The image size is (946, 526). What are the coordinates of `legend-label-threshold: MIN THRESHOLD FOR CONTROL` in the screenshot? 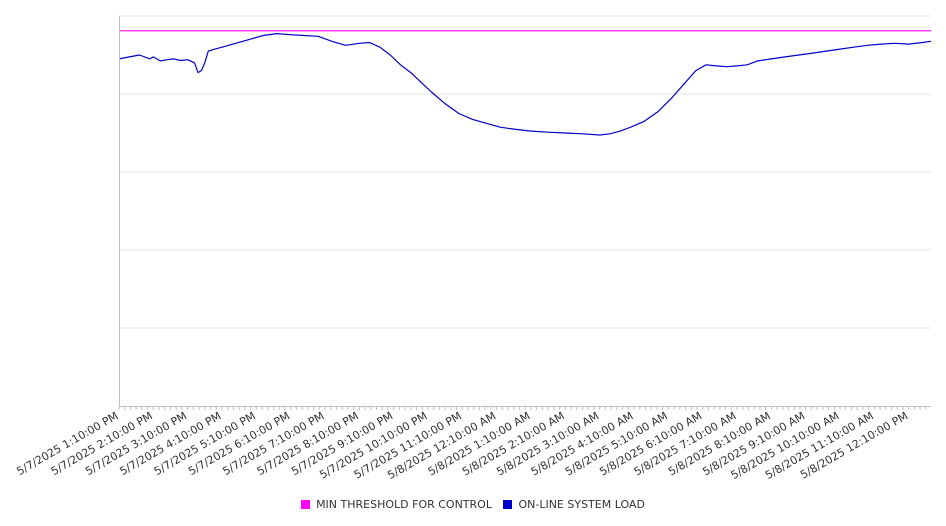 It's located at (404, 504).